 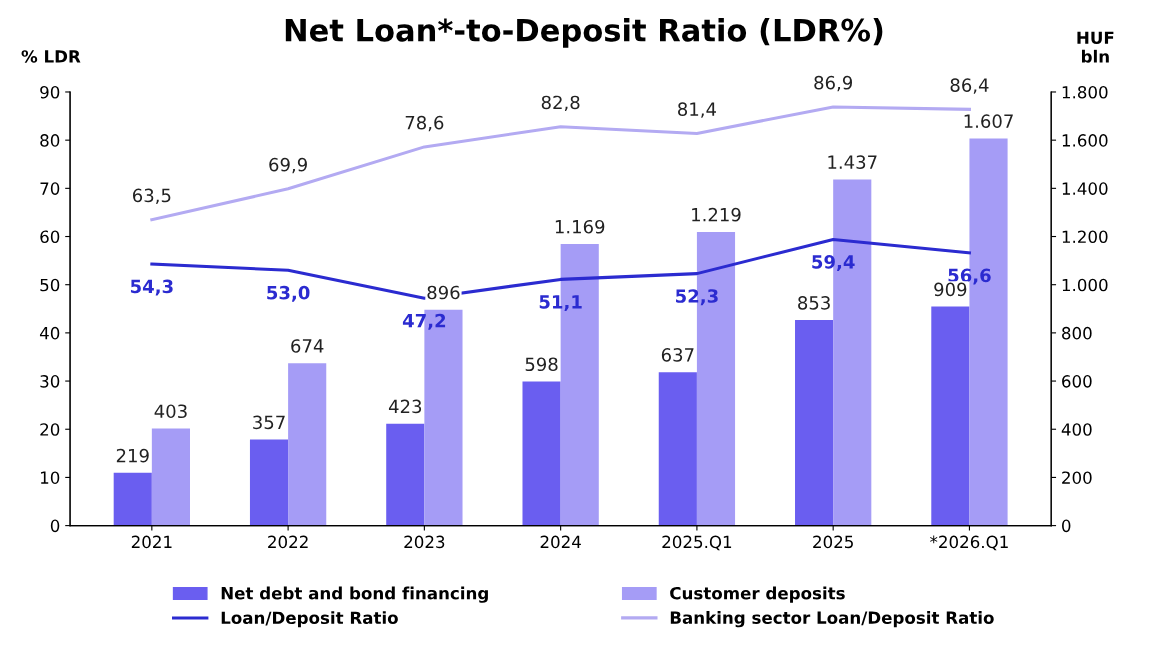 What do you see at coordinates (405, 406) in the screenshot?
I see `data-label: 423` at bounding box center [405, 406].